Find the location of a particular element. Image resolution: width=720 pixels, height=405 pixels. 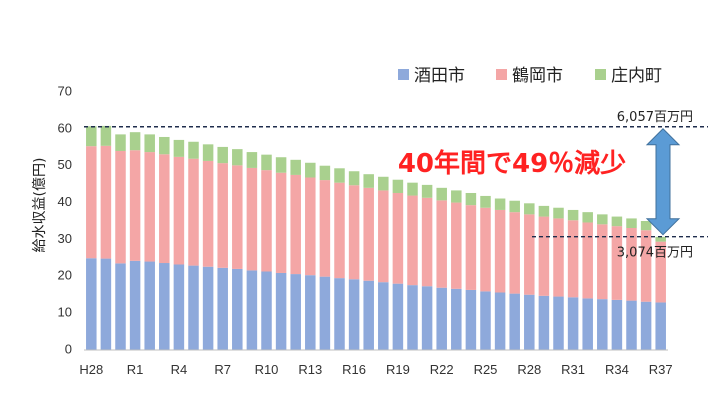

x-tick-label: R19 is located at coordinates (398, 369).